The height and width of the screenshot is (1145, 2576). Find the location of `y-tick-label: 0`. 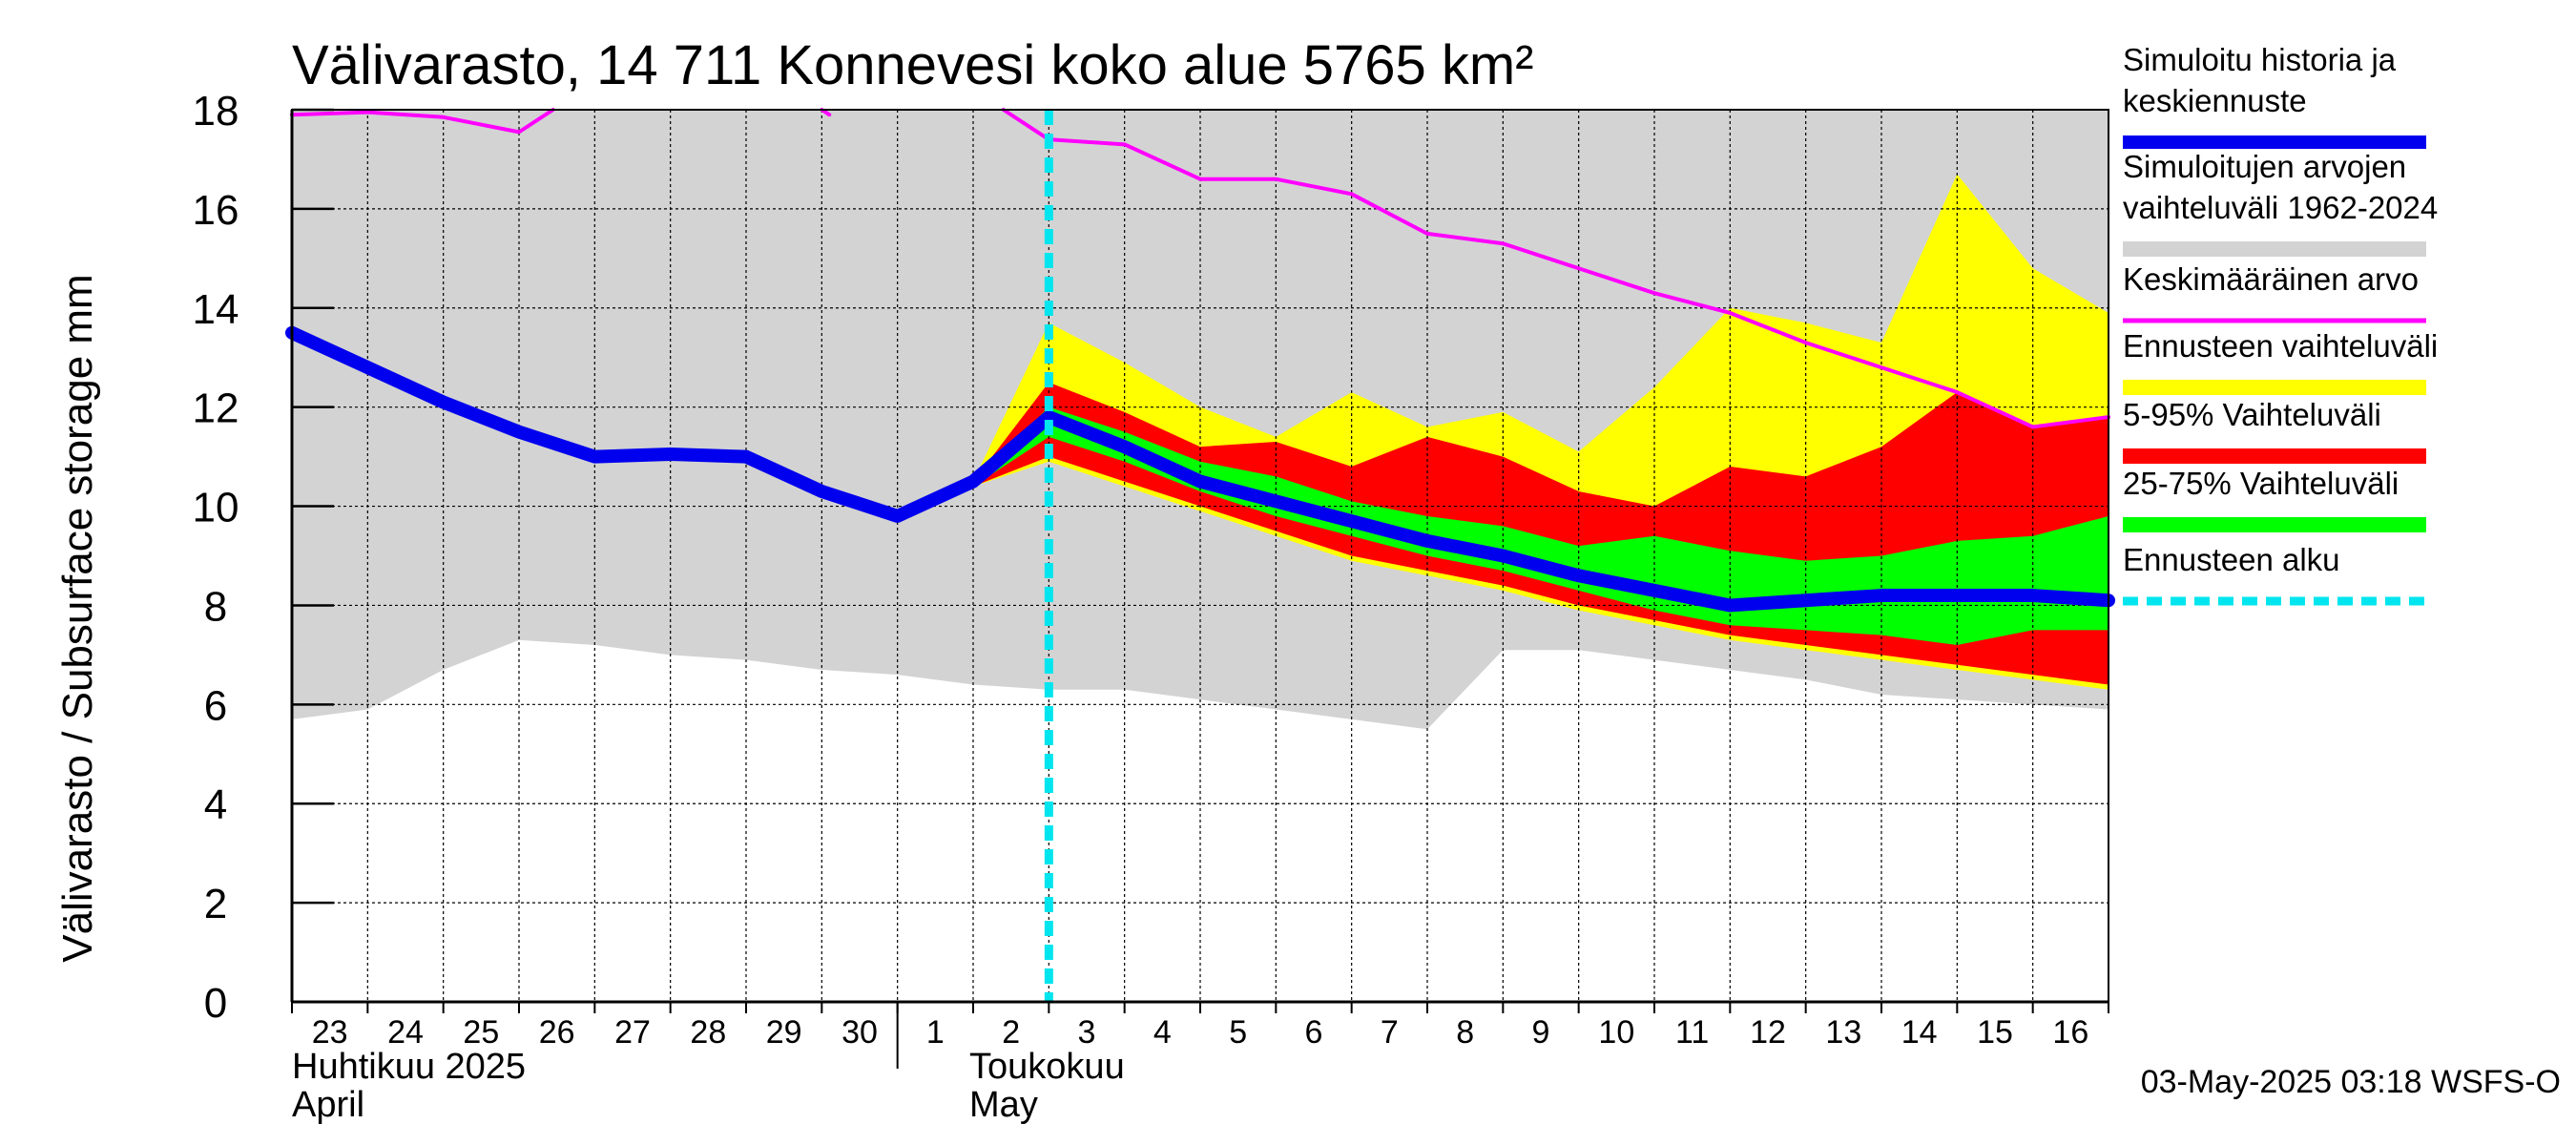

y-tick-label: 0 is located at coordinates (215, 1004).